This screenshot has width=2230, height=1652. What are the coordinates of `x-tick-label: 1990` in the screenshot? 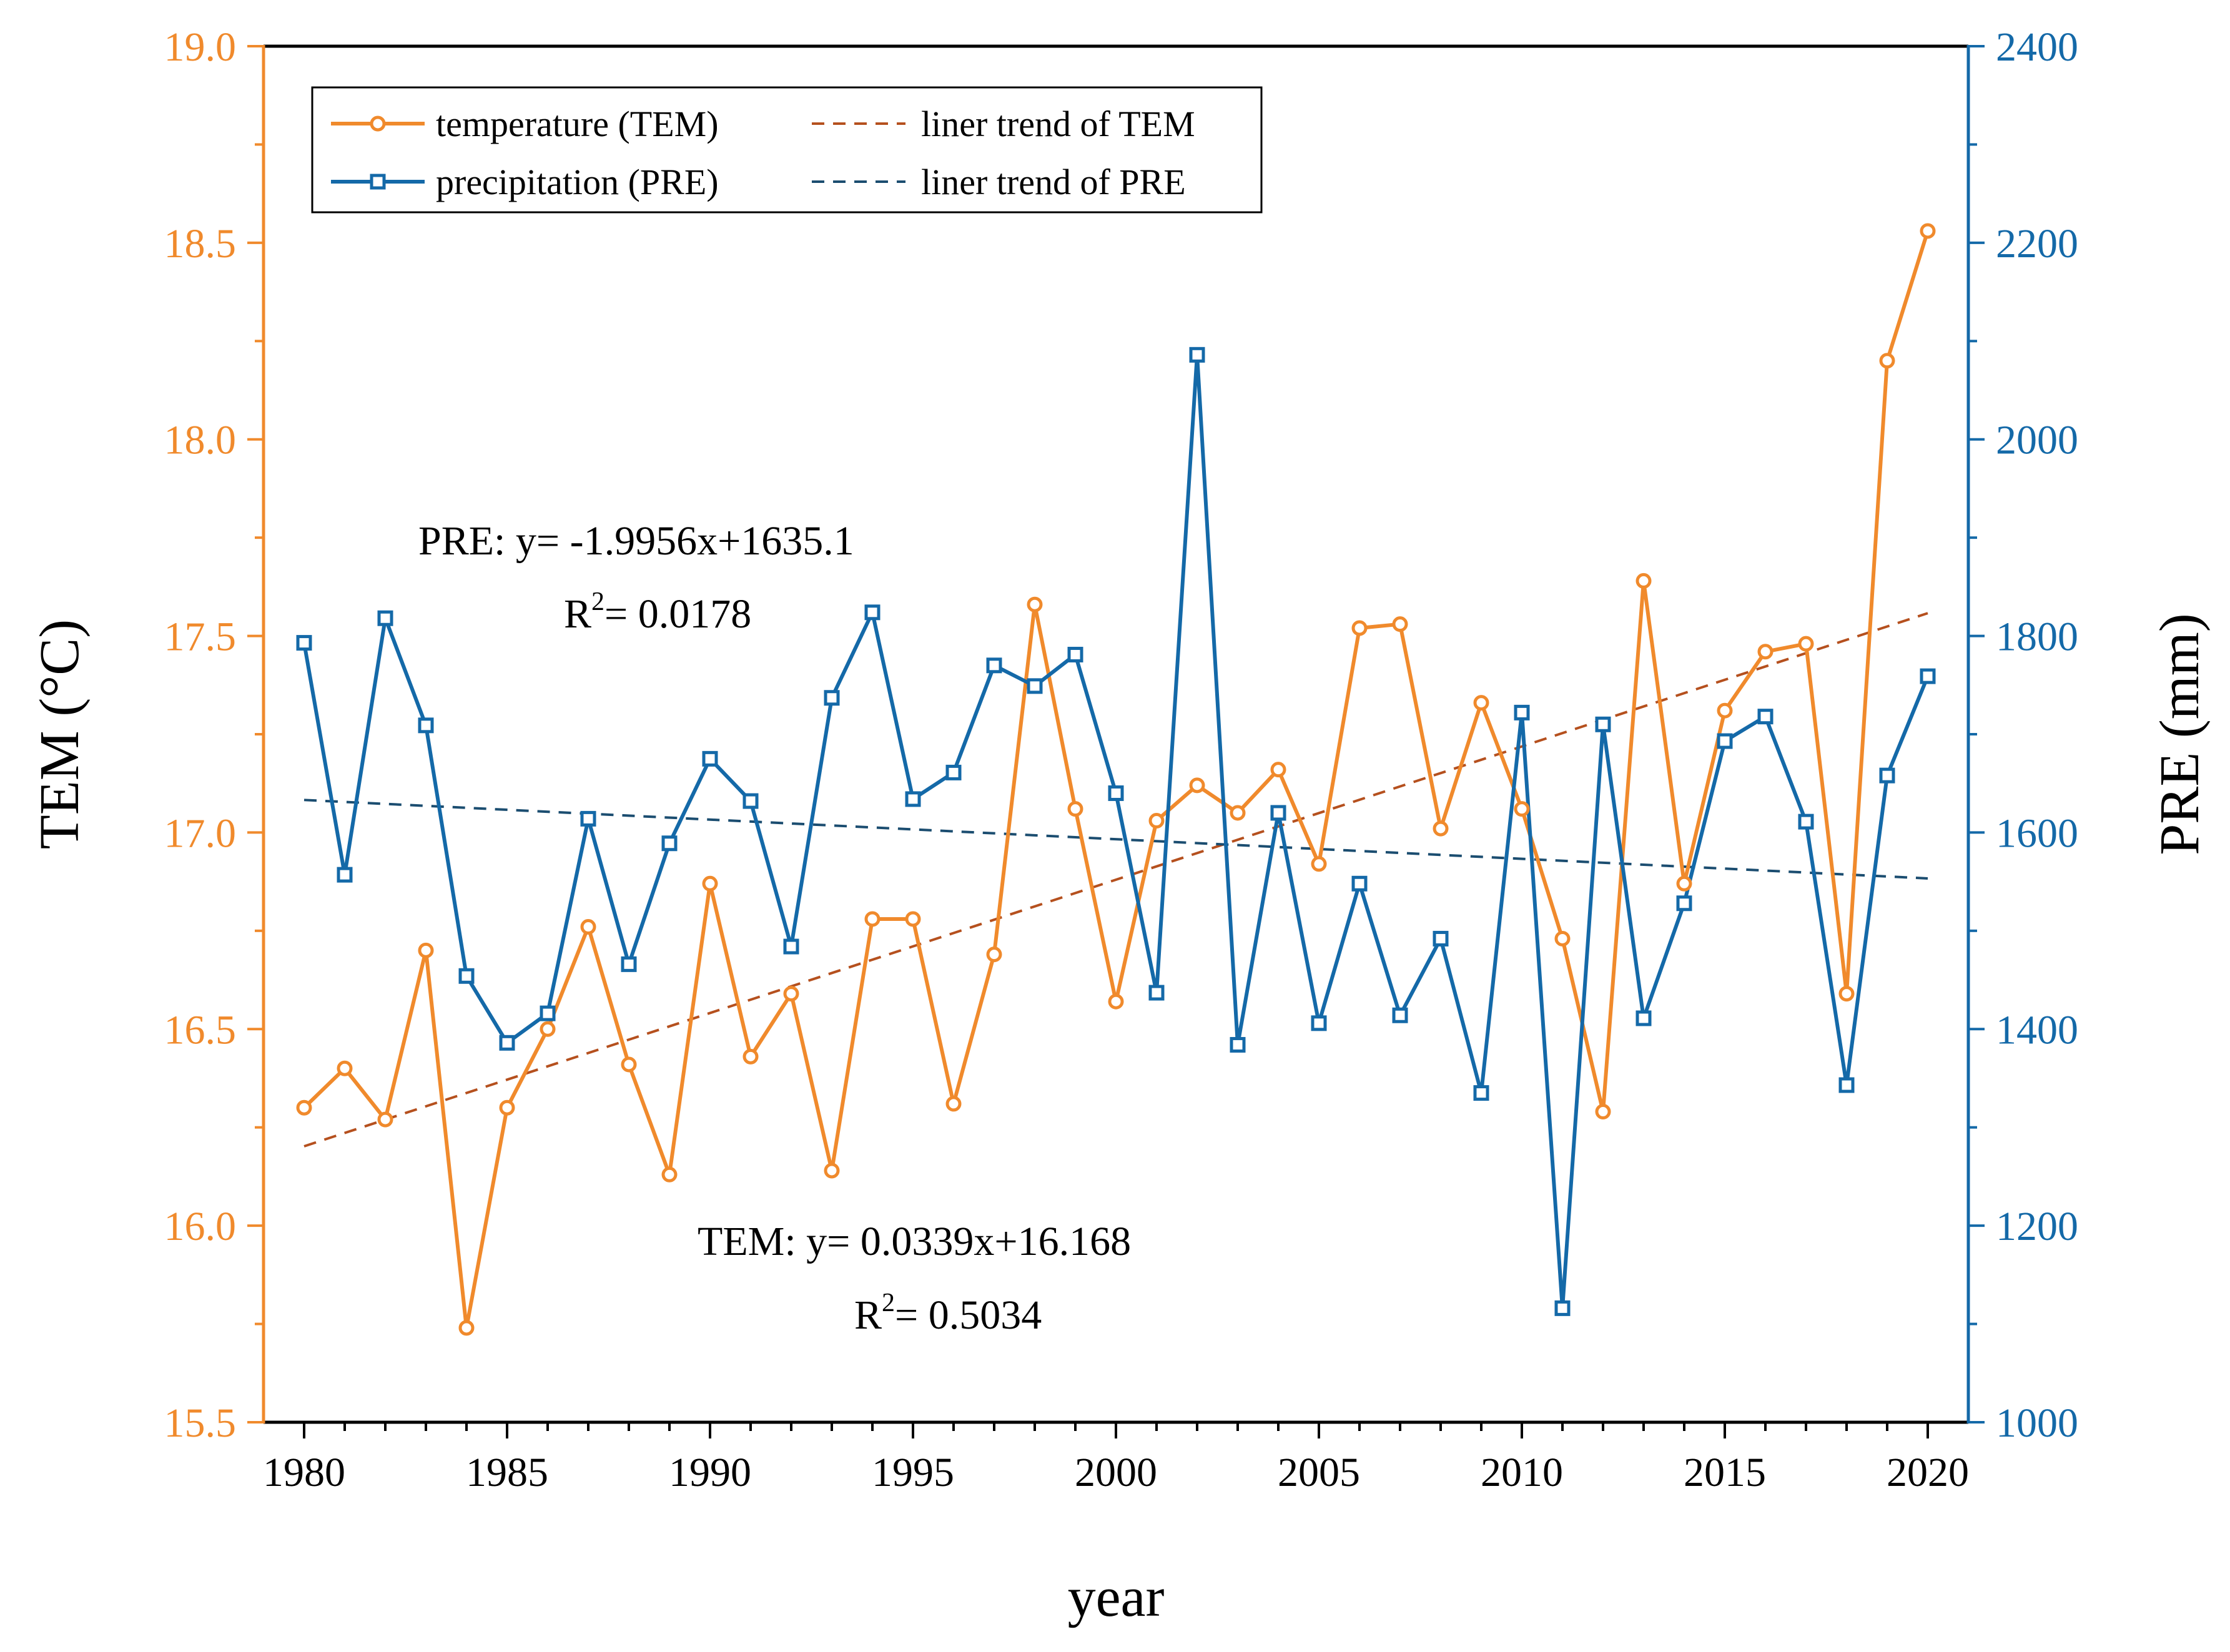 It's located at (710, 1472).